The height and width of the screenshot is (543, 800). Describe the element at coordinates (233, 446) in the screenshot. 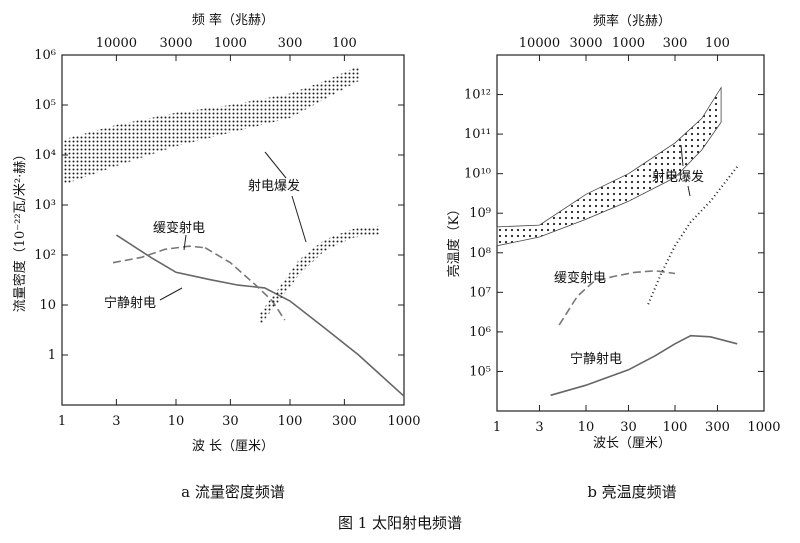

I see `panel-a-xlabel: 波 长（厘米）` at that location.